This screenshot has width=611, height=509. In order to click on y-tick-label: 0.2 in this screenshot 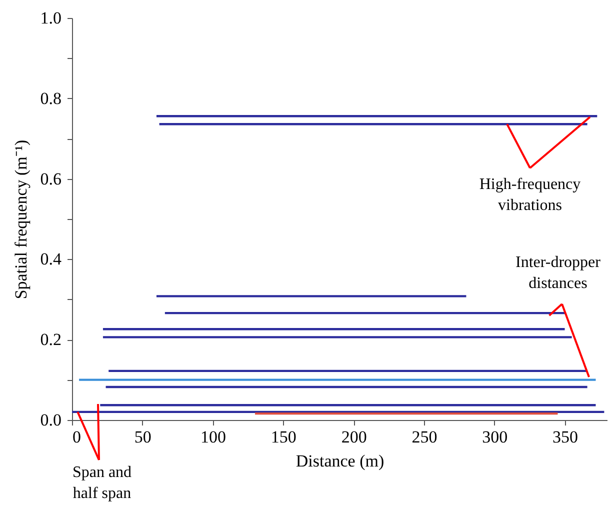, I will do `click(51, 340)`.